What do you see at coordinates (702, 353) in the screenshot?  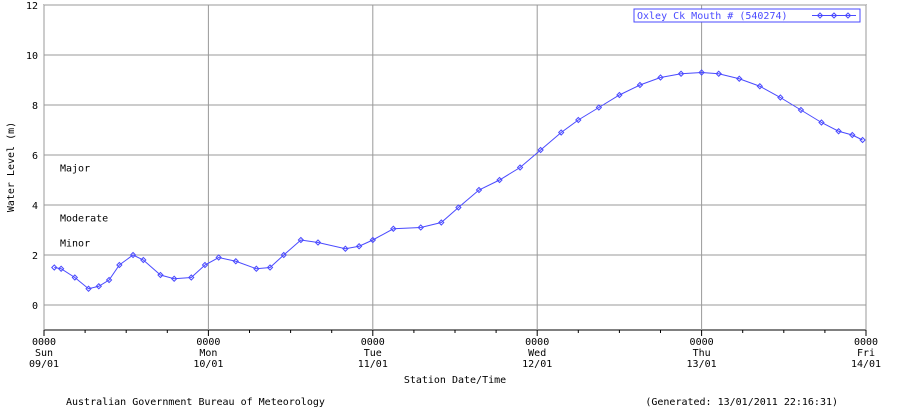 I see `x-tick-label: Thu` at bounding box center [702, 353].